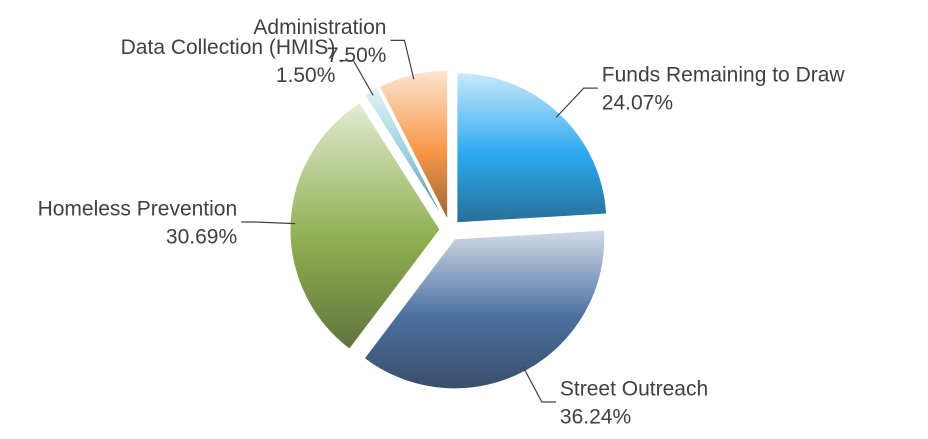 The width and height of the screenshot is (928, 439). I want to click on slice-value-label: 36.24%, so click(595, 417).